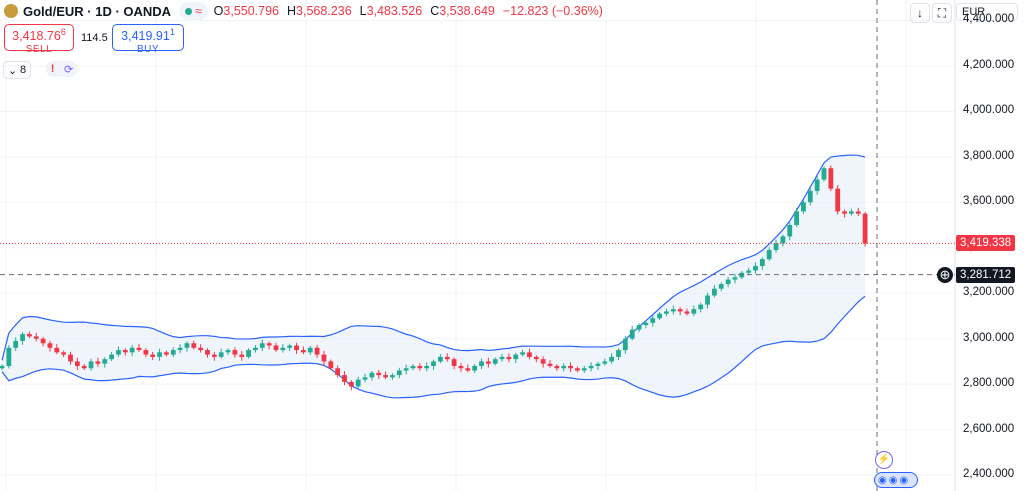 This screenshot has height=491, width=1024. What do you see at coordinates (989, 155) in the screenshot?
I see `y-tick-label: 3,800.000` at bounding box center [989, 155].